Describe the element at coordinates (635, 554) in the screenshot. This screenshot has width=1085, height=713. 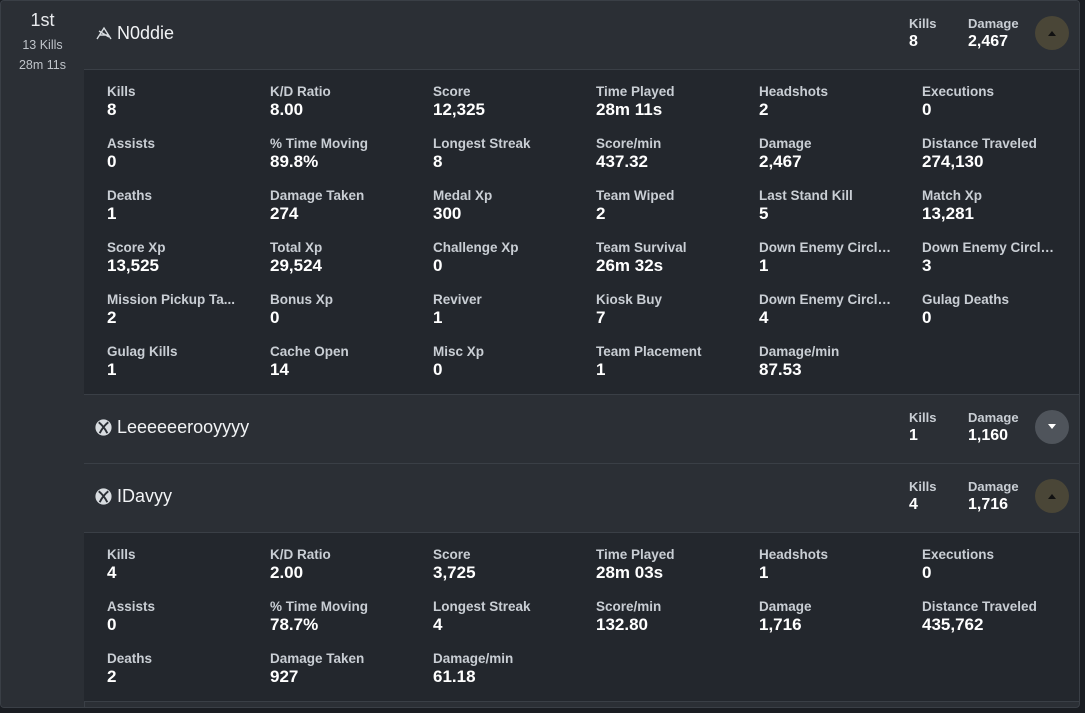
I see `stat-label: Time Played` at that location.